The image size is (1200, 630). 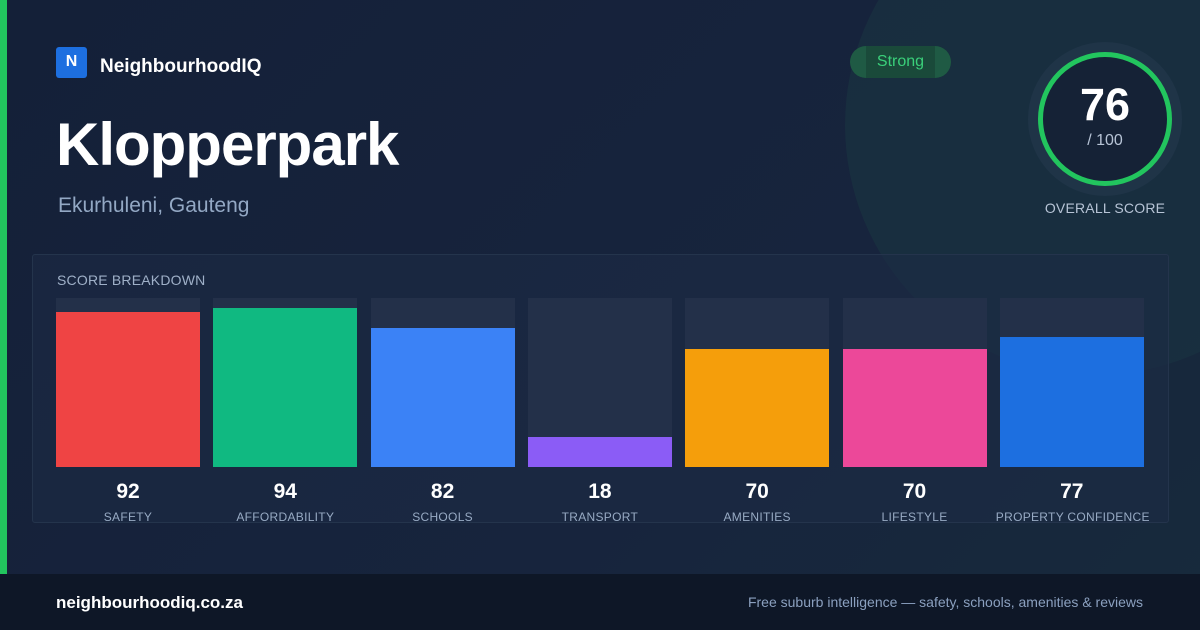 What do you see at coordinates (1105, 140) in the screenshot?
I see `overall-score-max: / 100` at bounding box center [1105, 140].